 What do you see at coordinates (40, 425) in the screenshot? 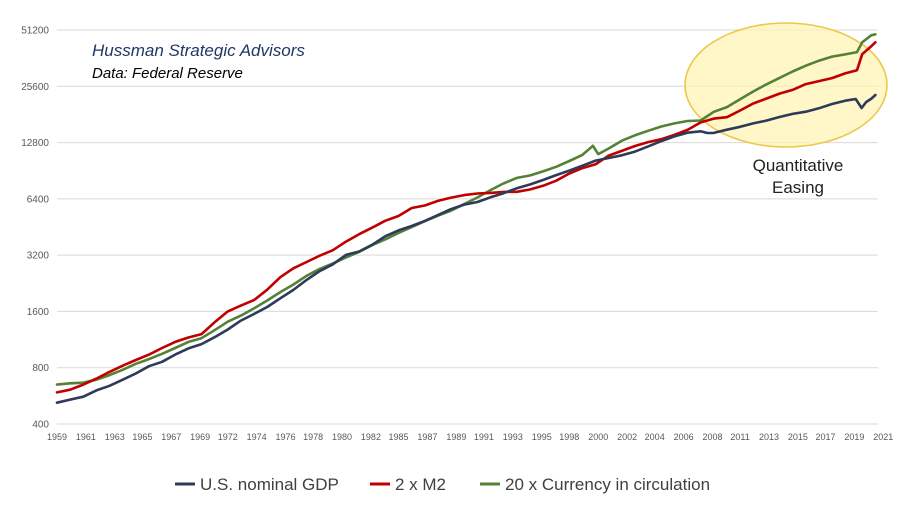
I see `y-tick-label: 400` at bounding box center [40, 425].